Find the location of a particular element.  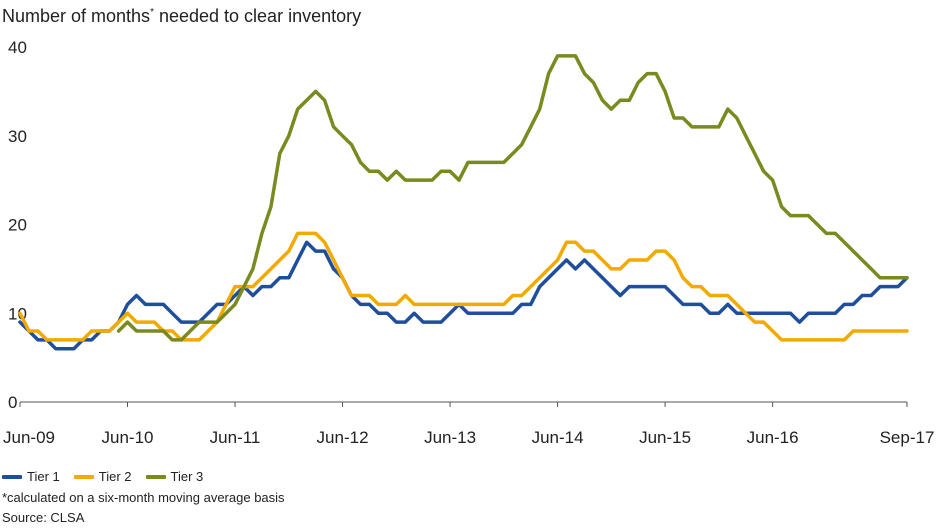

legend-swatch-tier2 is located at coordinates (83, 476).